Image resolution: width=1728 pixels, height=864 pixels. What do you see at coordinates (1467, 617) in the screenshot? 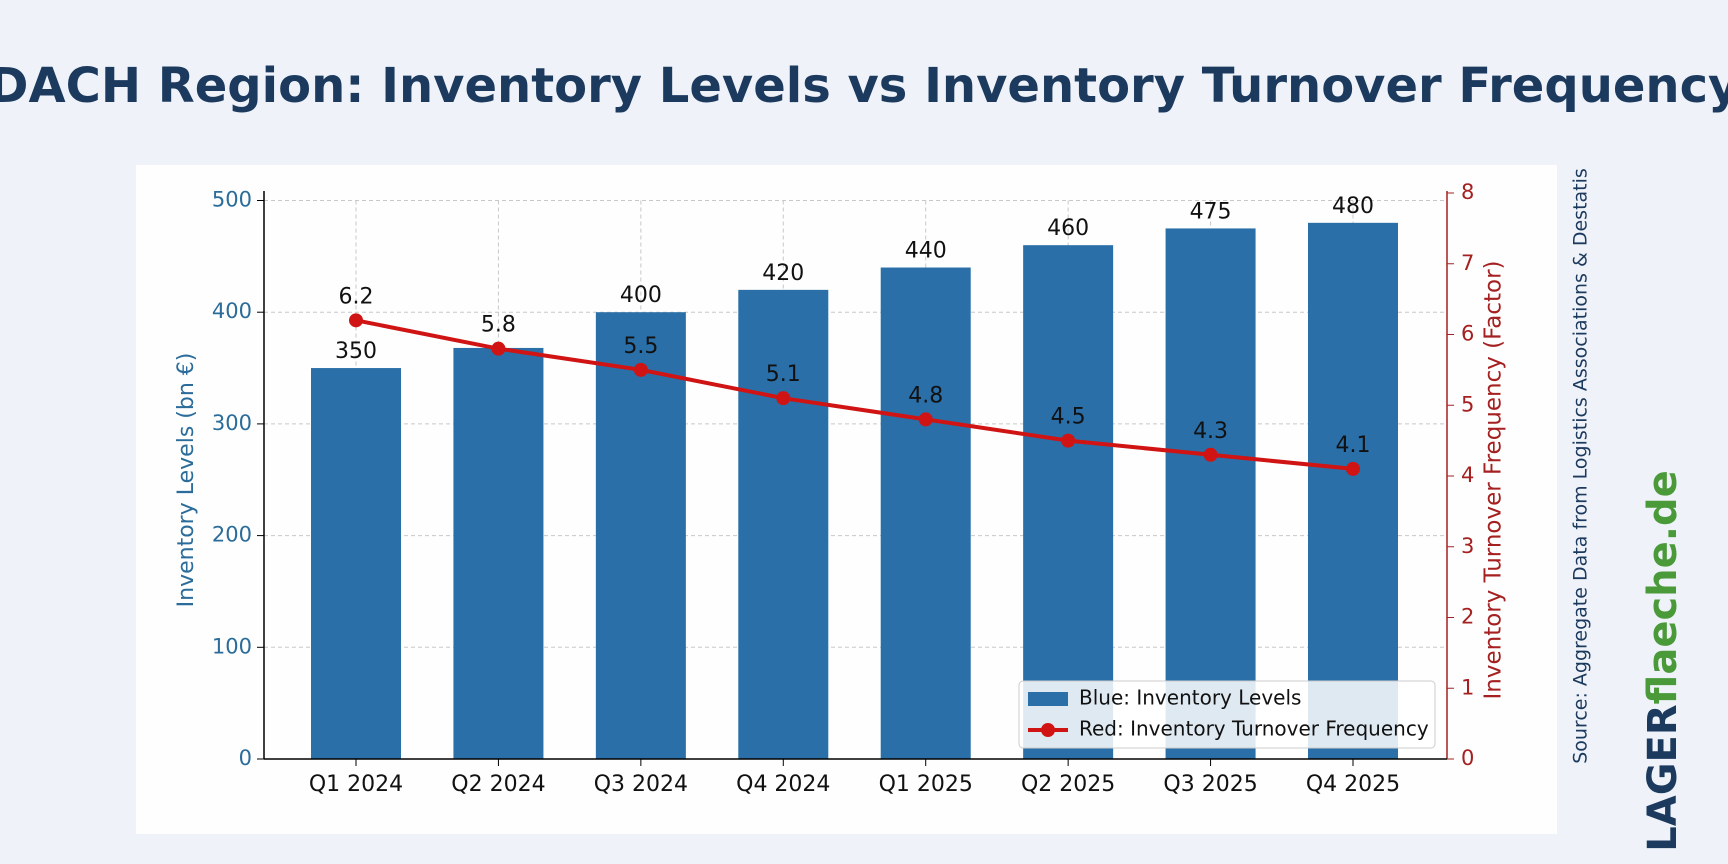
I see `y2-tick-label: 2` at bounding box center [1467, 617].